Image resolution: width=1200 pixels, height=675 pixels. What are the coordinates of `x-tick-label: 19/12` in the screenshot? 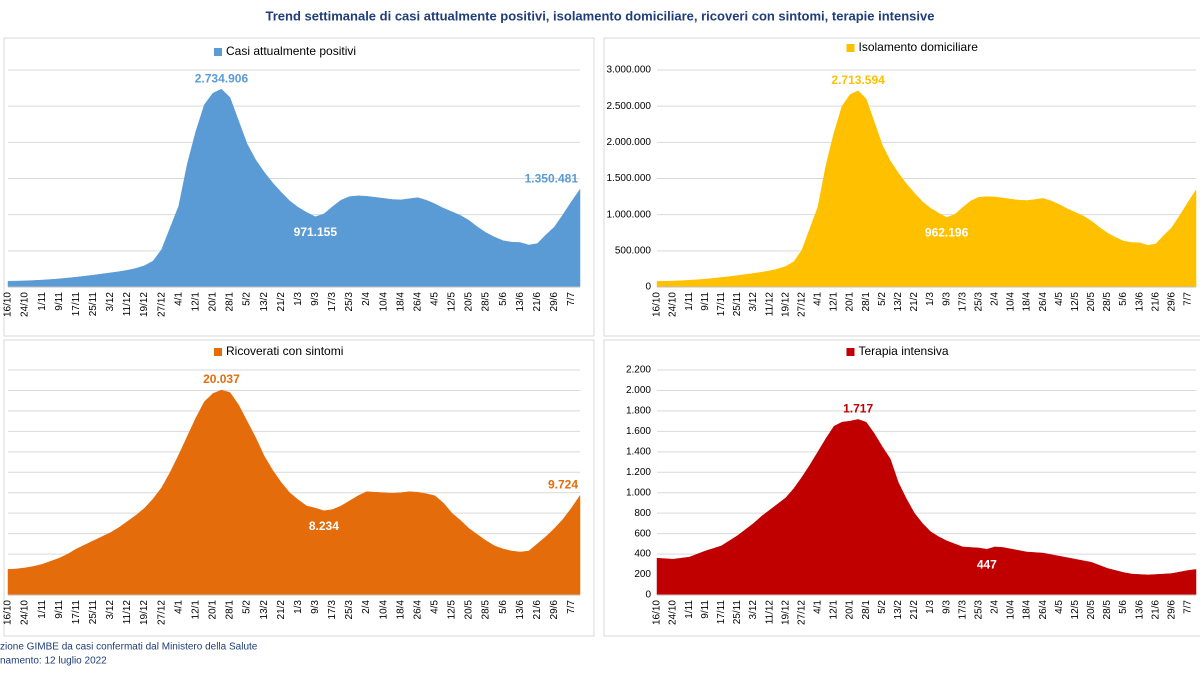 It's located at (785, 612).